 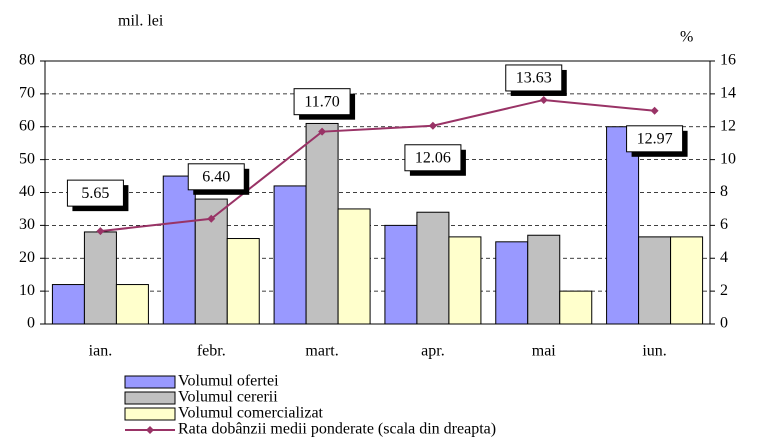 I want to click on y-tick-label: 80, so click(x=27, y=60).